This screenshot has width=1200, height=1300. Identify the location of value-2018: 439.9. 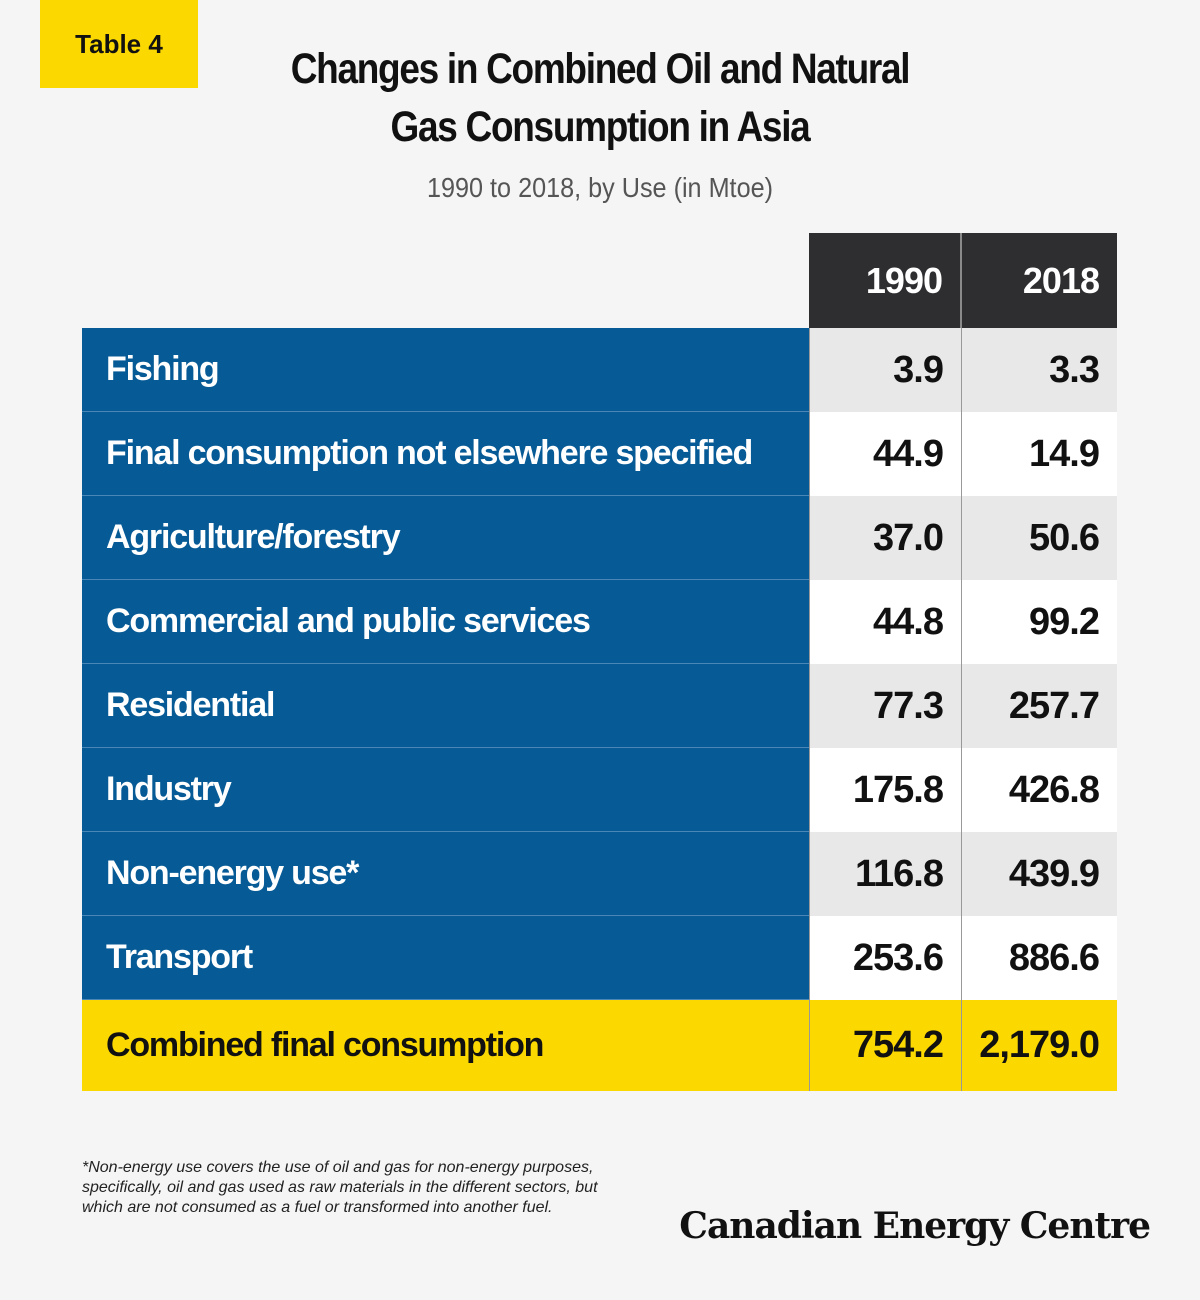
(1039, 874).